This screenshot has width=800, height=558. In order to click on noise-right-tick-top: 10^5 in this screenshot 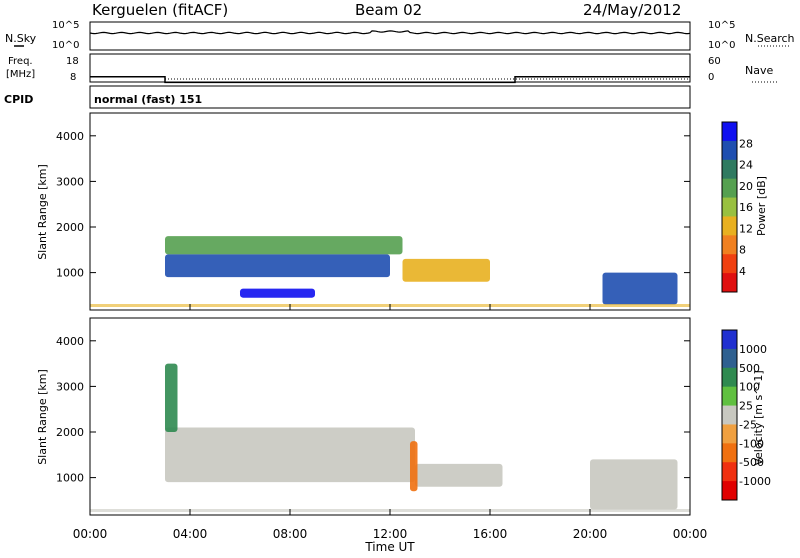, I will do `click(721, 25)`.